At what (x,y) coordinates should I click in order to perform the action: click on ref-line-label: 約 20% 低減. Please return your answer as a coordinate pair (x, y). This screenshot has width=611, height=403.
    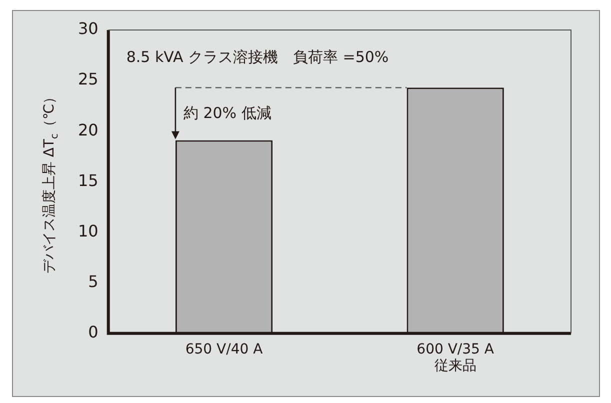
    Looking at the image, I should click on (227, 113).